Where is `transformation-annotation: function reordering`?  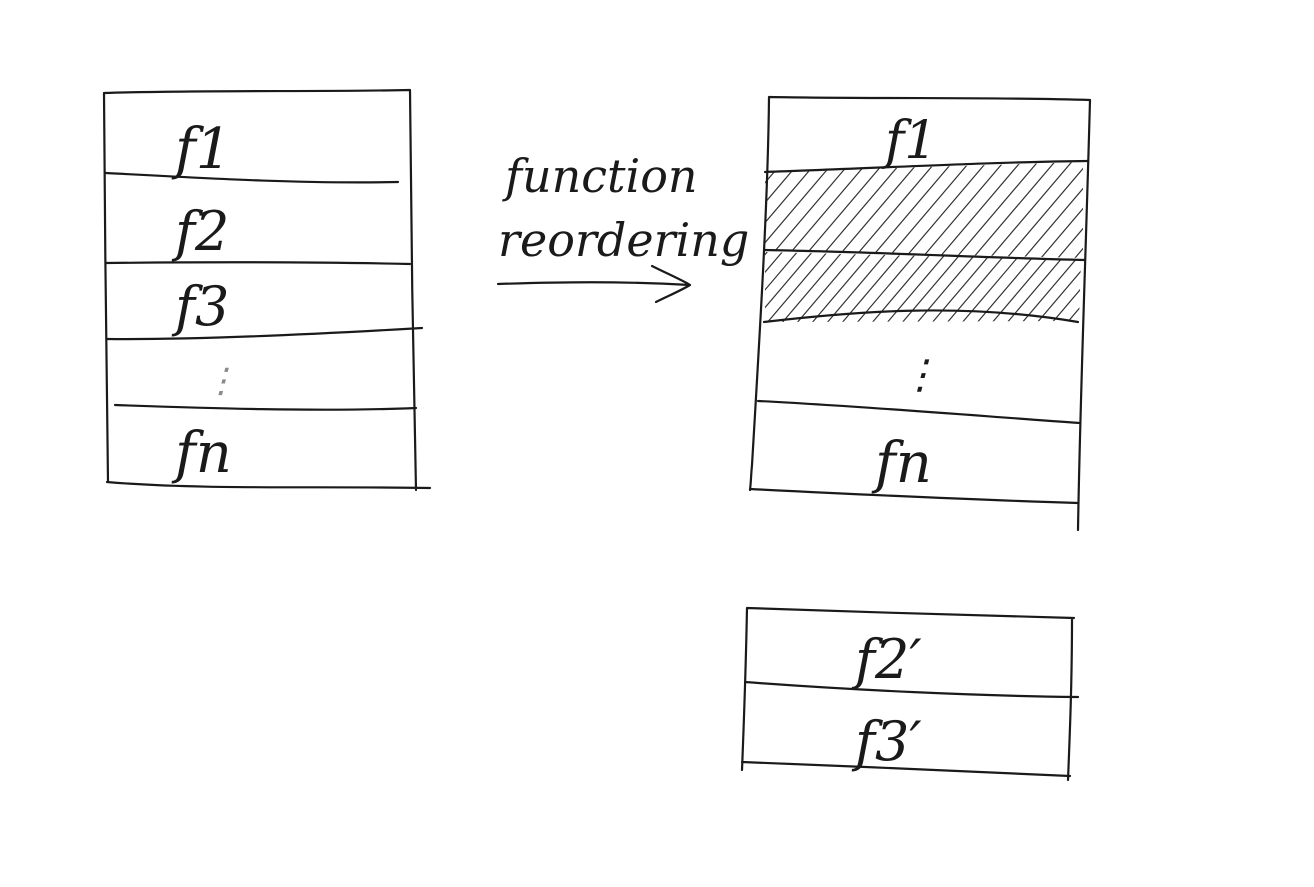 transformation-annotation: function reordering is located at coordinates (622, 226).